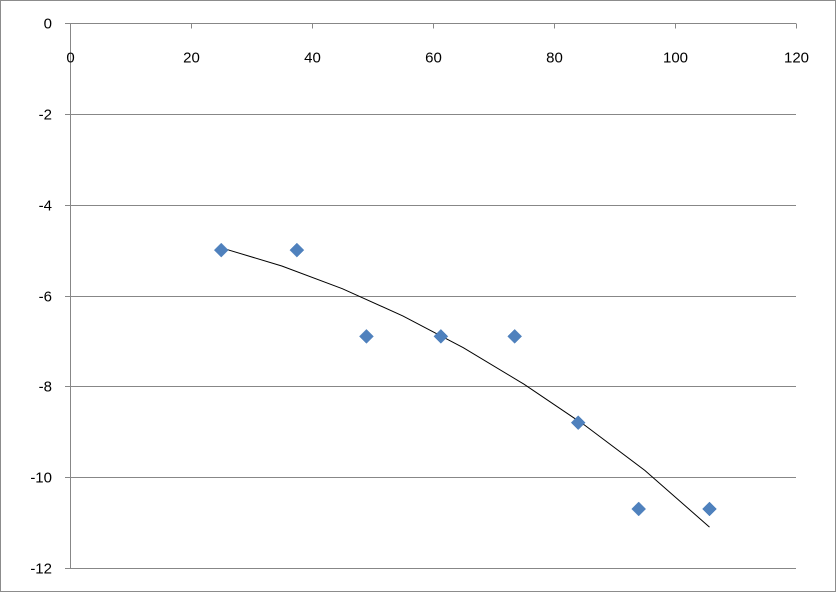  What do you see at coordinates (796, 58) in the screenshot?
I see `x-tick-label: 120` at bounding box center [796, 58].